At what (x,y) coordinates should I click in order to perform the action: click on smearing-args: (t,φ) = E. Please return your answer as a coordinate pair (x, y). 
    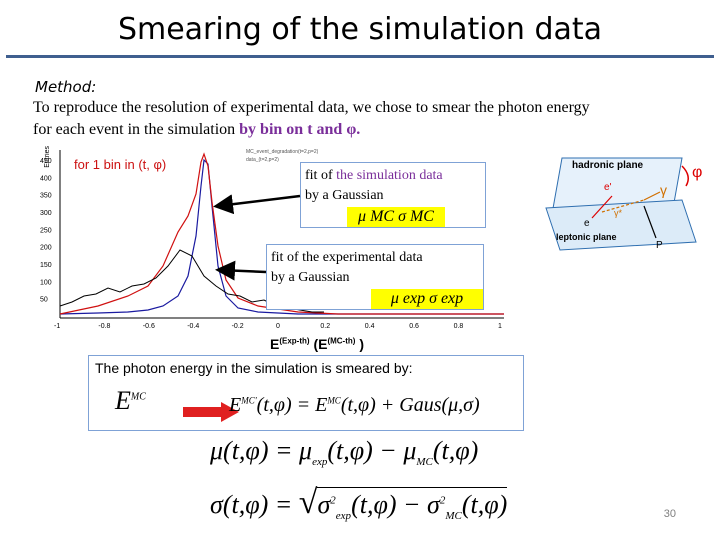
    Looking at the image, I should click on (292, 405).